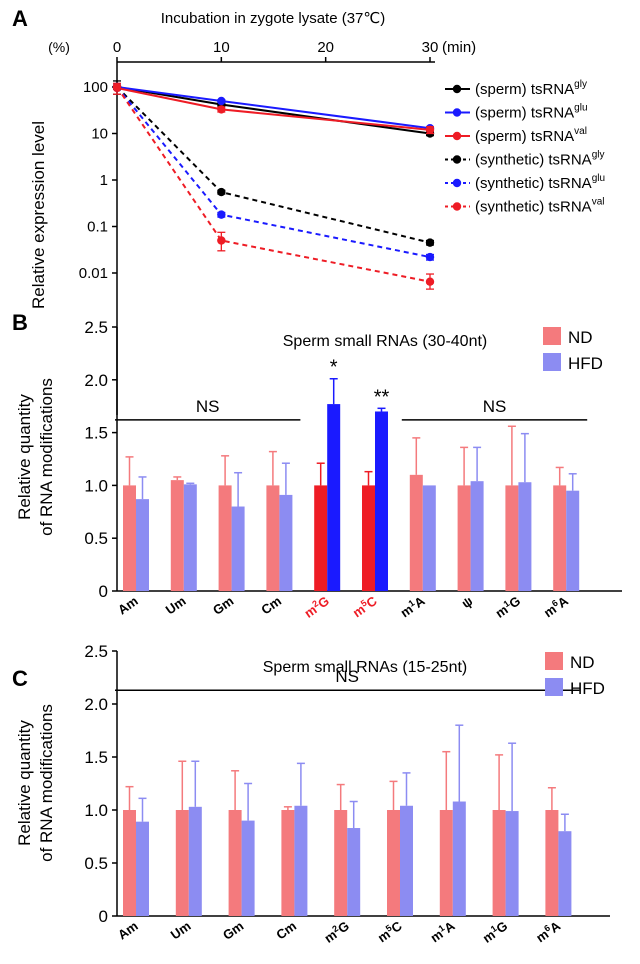  What do you see at coordinates (104, 180) in the screenshot?
I see `chart-a-y-tick-label: 1` at bounding box center [104, 180].